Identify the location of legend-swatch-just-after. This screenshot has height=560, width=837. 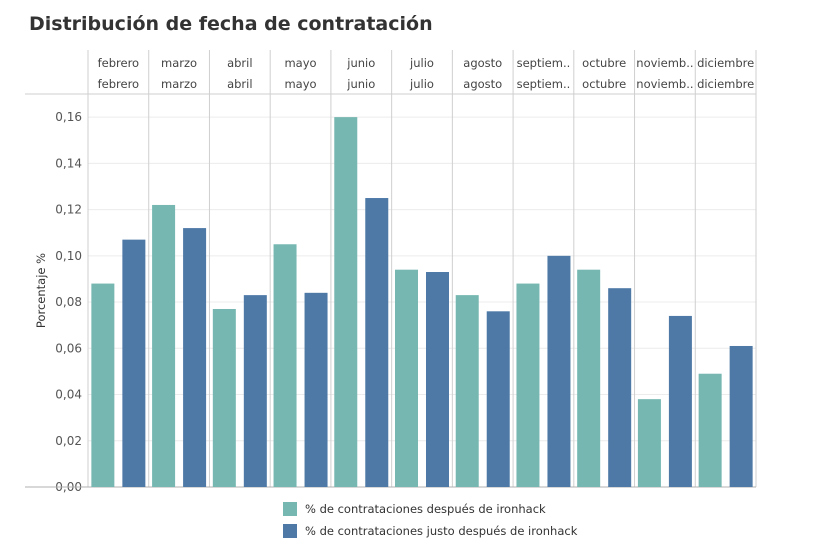
(290, 531).